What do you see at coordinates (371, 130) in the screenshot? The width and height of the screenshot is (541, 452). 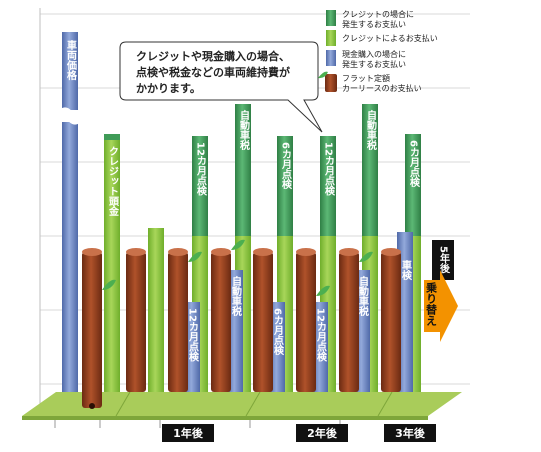 I see `label-tax-2: 自動車税` at bounding box center [371, 130].